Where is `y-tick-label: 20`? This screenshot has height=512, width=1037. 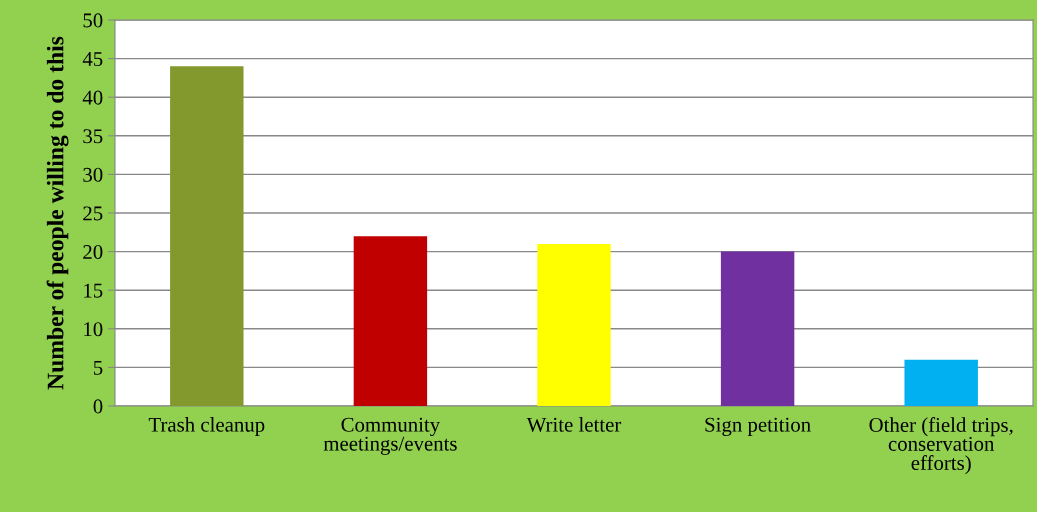
y-tick-label: 20 is located at coordinates (93, 252).